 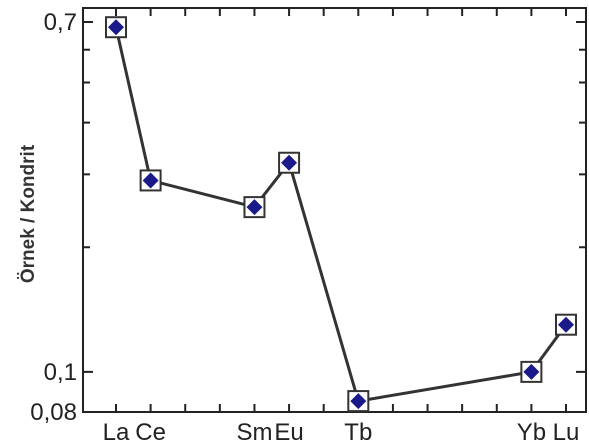 What do you see at coordinates (116, 432) in the screenshot?
I see `x-tick-label: La` at bounding box center [116, 432].